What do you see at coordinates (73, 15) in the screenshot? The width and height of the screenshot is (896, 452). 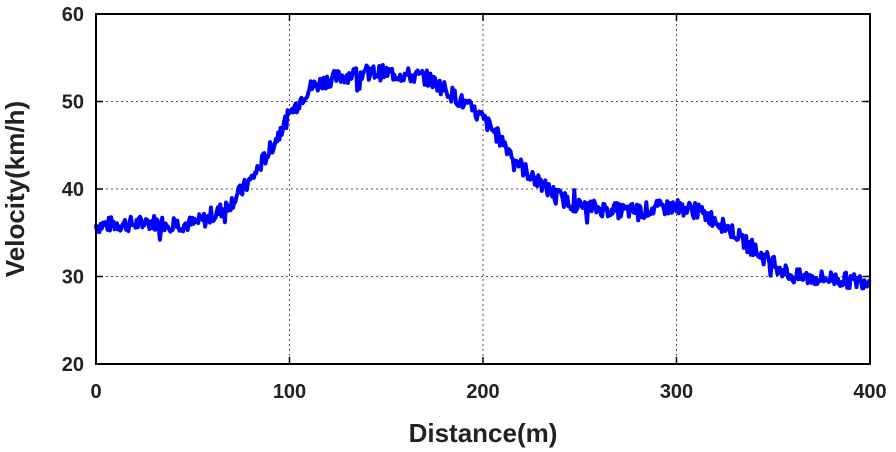 I see `y-tick-label: 60` at bounding box center [73, 15].